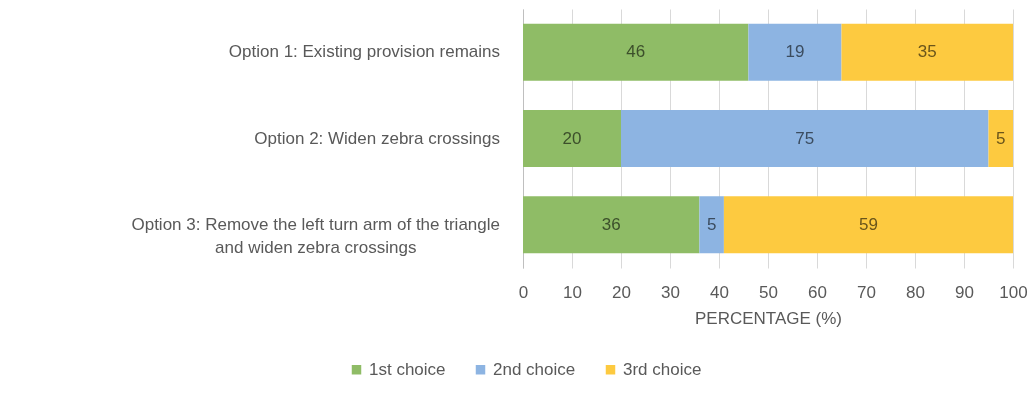  Describe the element at coordinates (964, 292) in the screenshot. I see `x-tick-label: 90` at that location.